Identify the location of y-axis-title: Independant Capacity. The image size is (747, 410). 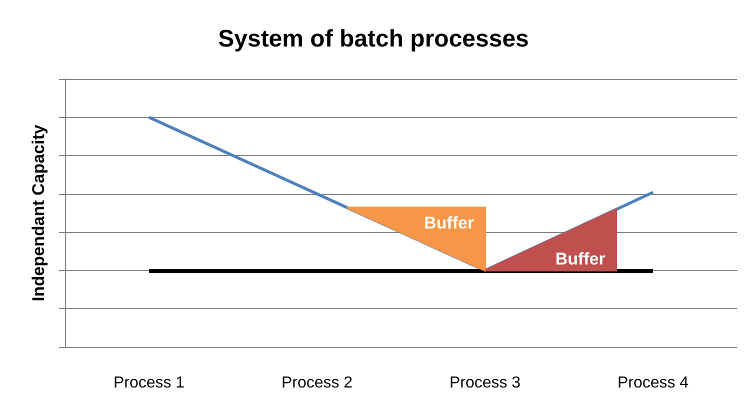
(38, 213).